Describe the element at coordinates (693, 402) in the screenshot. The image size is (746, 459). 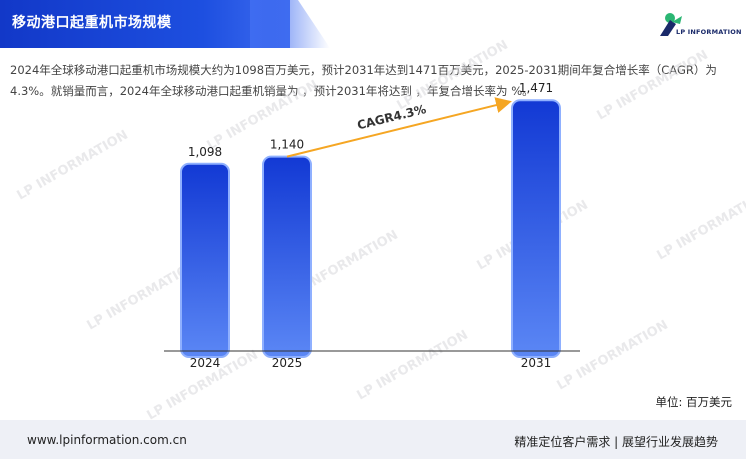
I see `unit-label: 单位: 百万美元` at that location.